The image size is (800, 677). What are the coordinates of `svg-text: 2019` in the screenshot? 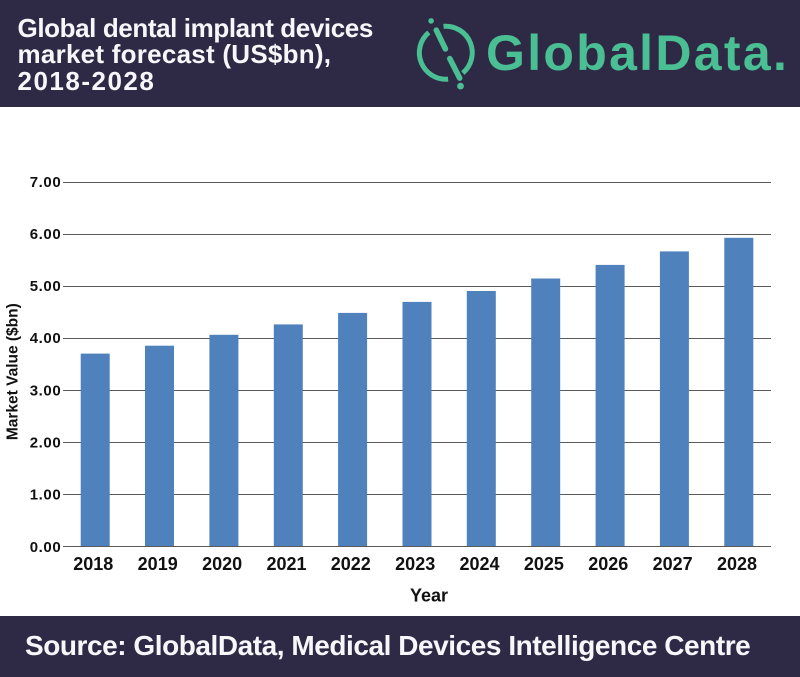 It's located at (158, 564).